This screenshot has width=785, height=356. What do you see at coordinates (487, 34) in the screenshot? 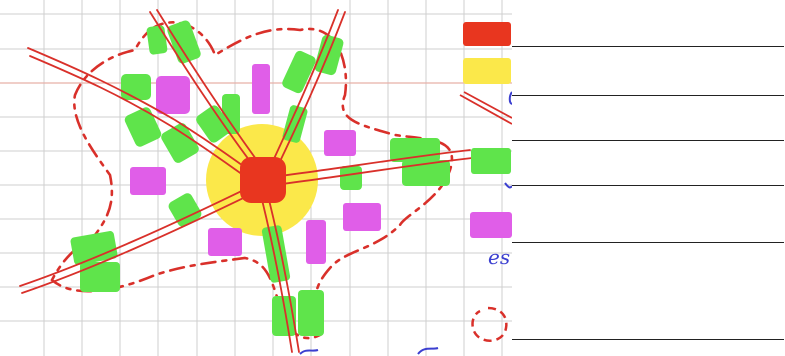
I see `legend-centre-swatch` at bounding box center [487, 34].